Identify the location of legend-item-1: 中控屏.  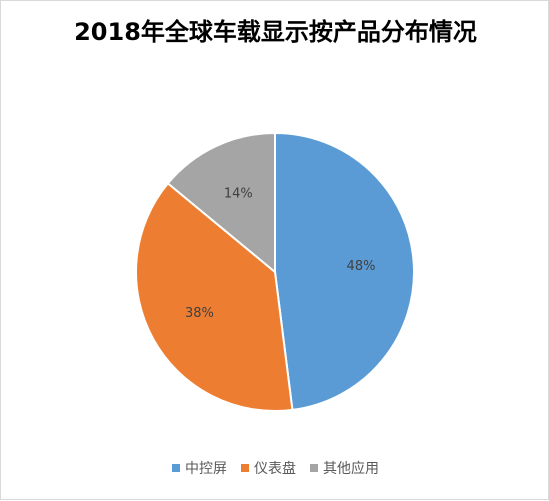
(199, 468).